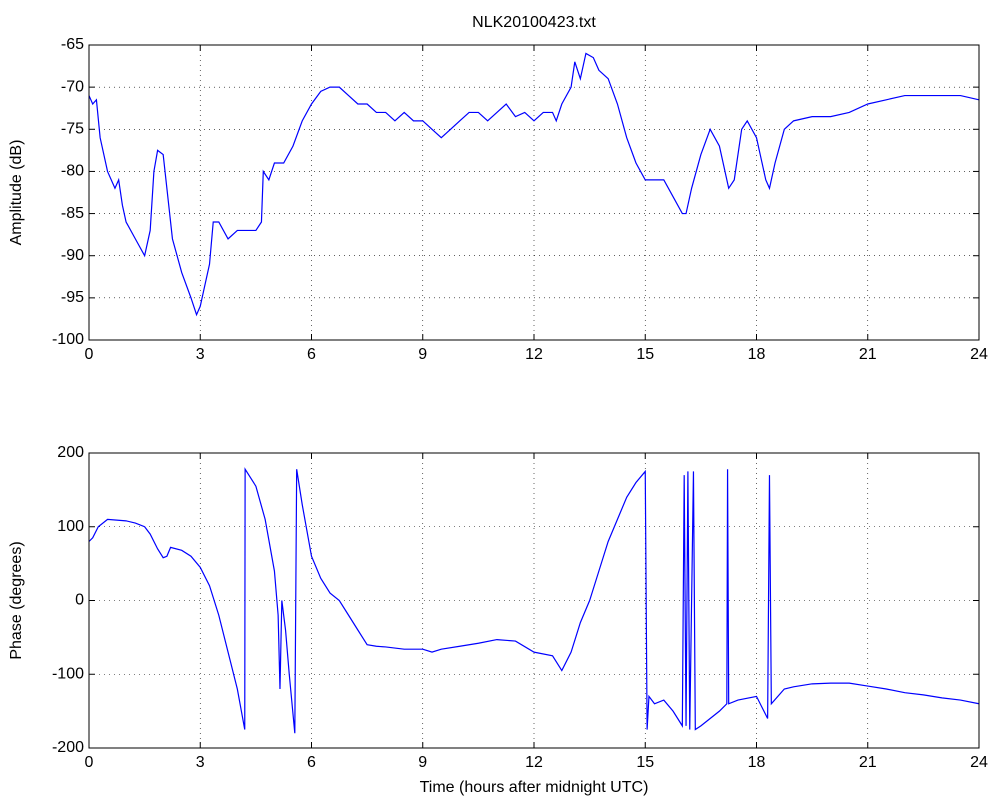  I want to click on y-tick-label: -75, so click(72, 129).